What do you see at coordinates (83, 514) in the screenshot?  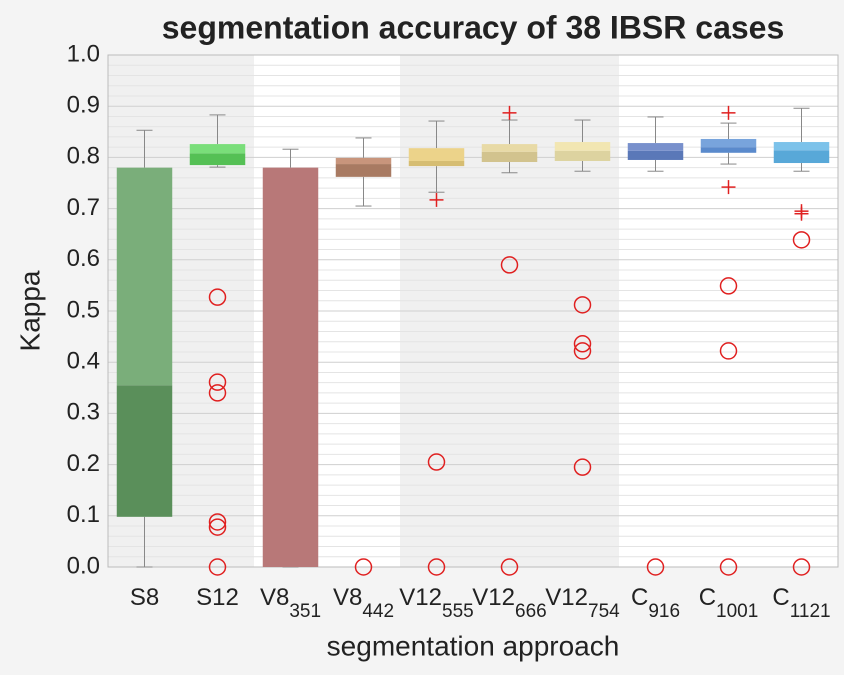 I see `y-tick-label: 0.1` at bounding box center [83, 514].